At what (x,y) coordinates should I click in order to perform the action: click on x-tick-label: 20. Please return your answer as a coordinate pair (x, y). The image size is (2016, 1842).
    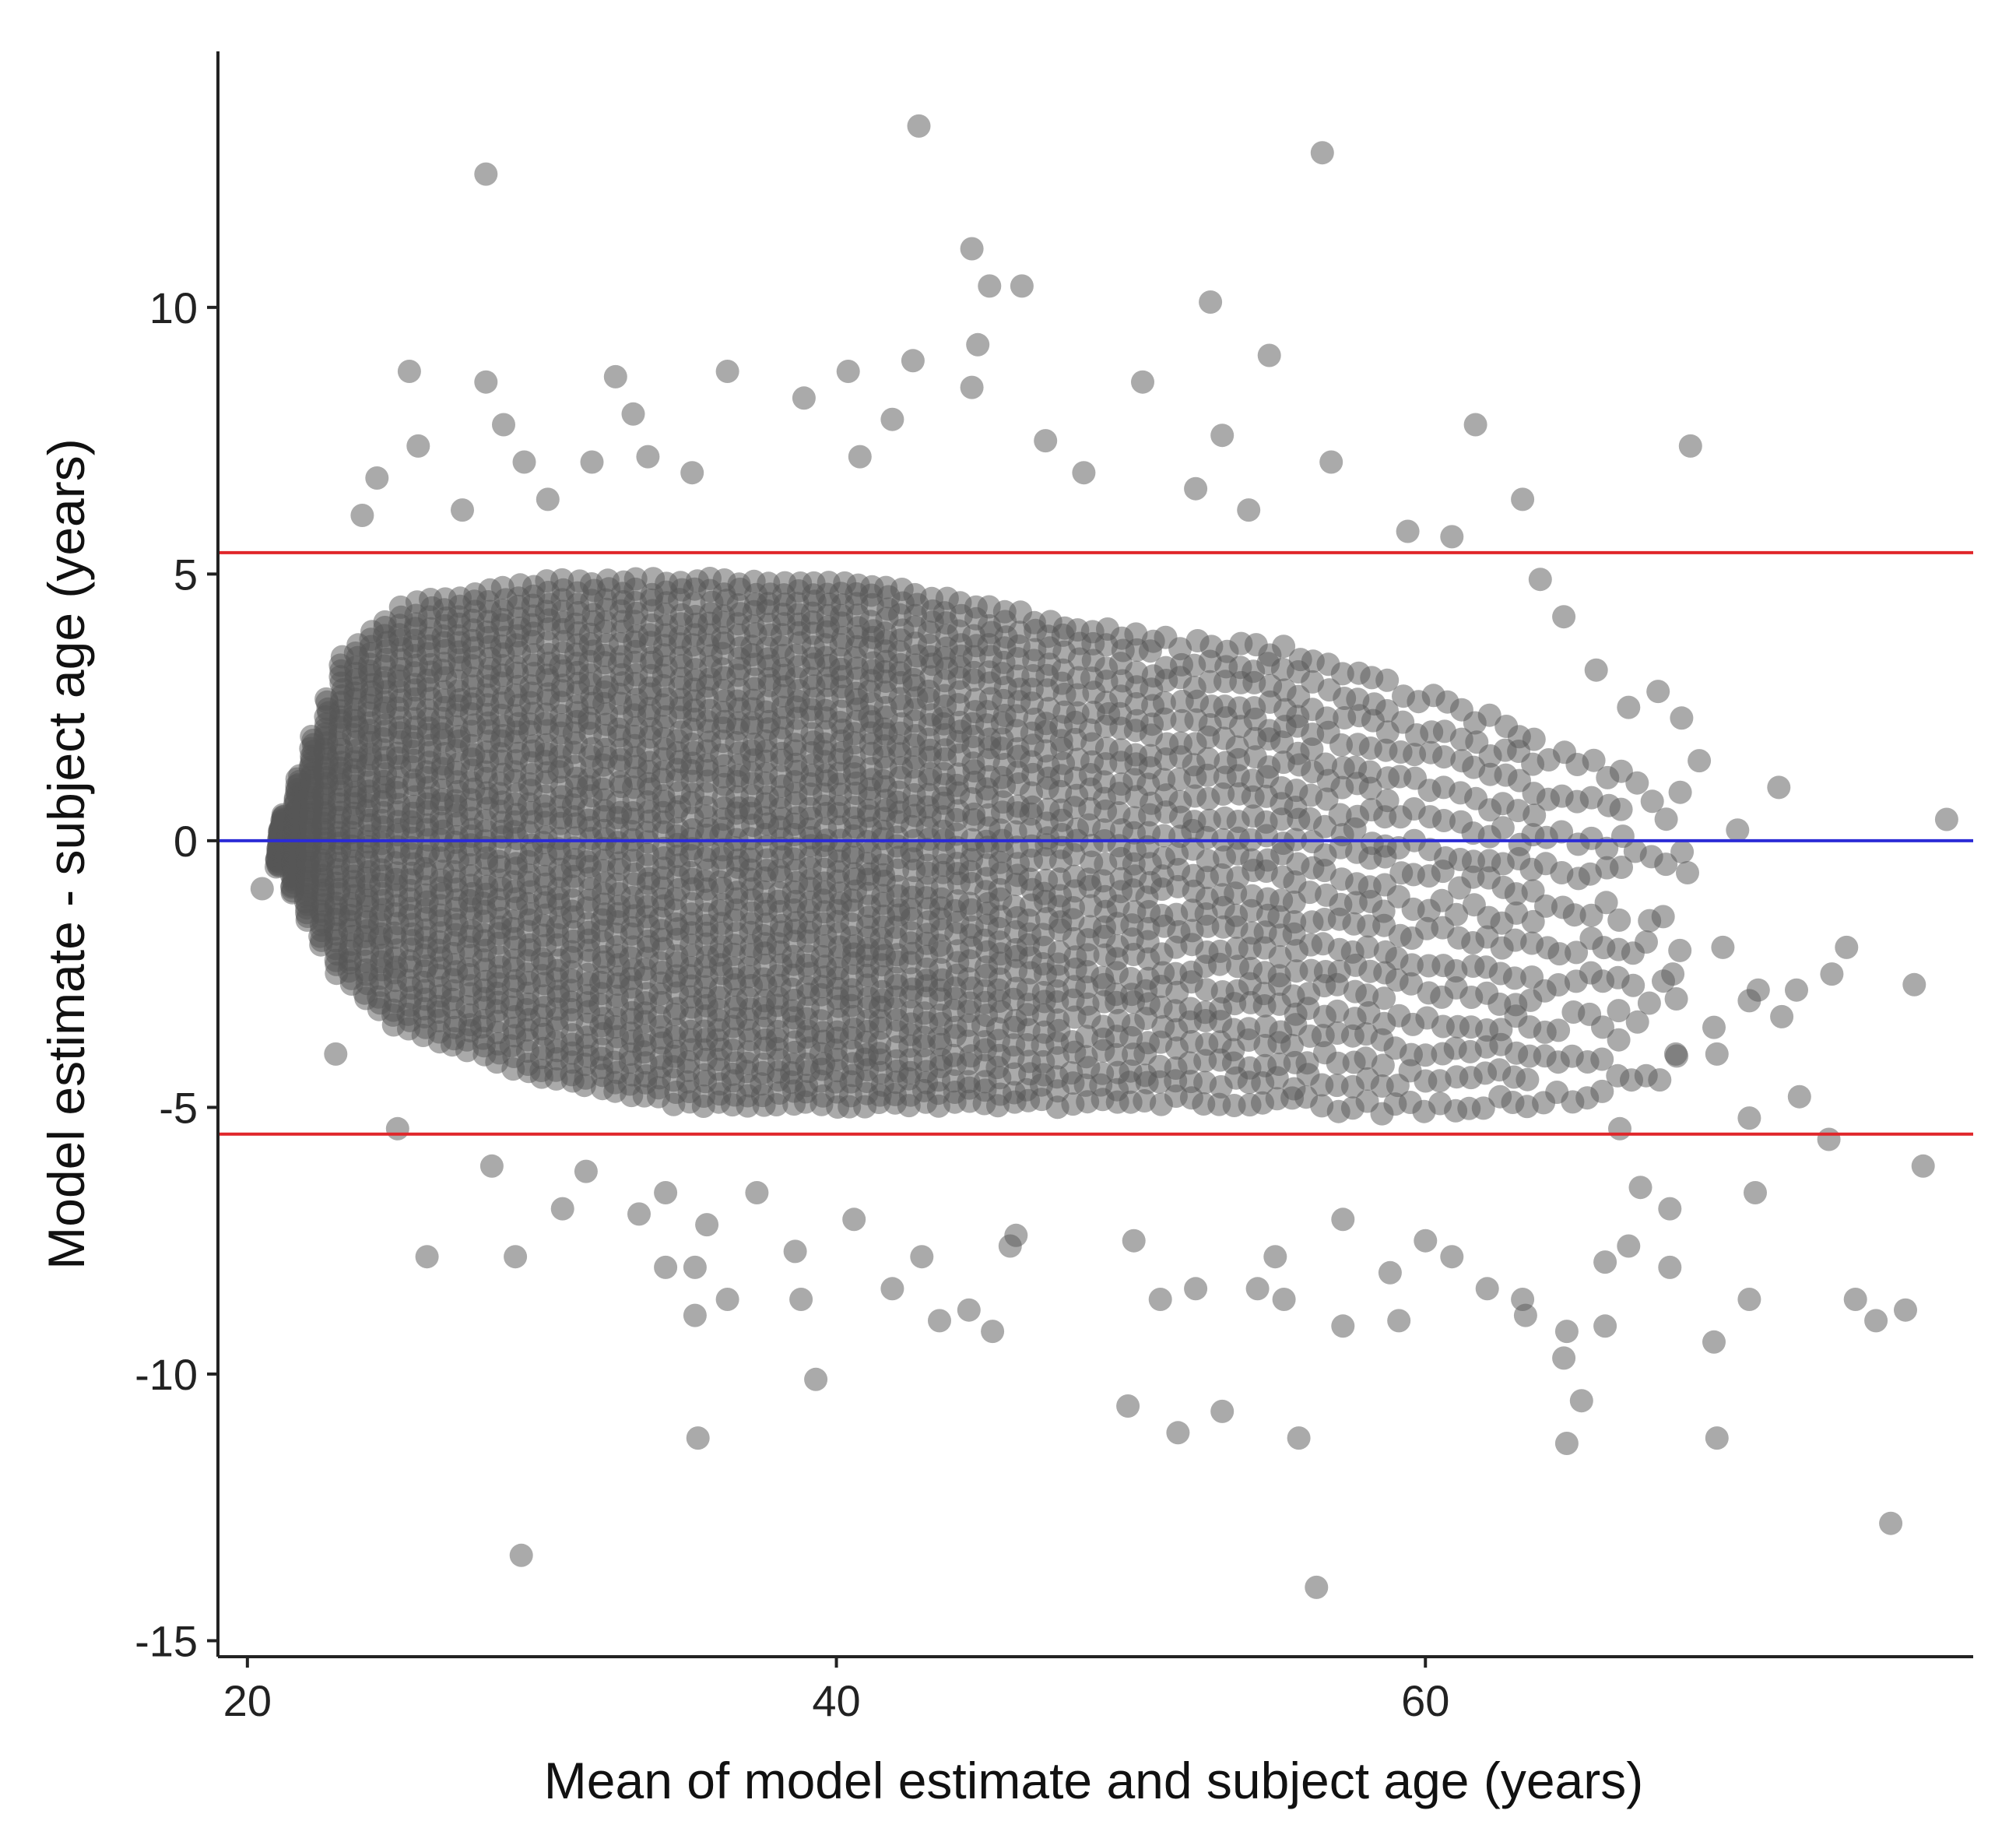
    Looking at the image, I should click on (247, 1700).